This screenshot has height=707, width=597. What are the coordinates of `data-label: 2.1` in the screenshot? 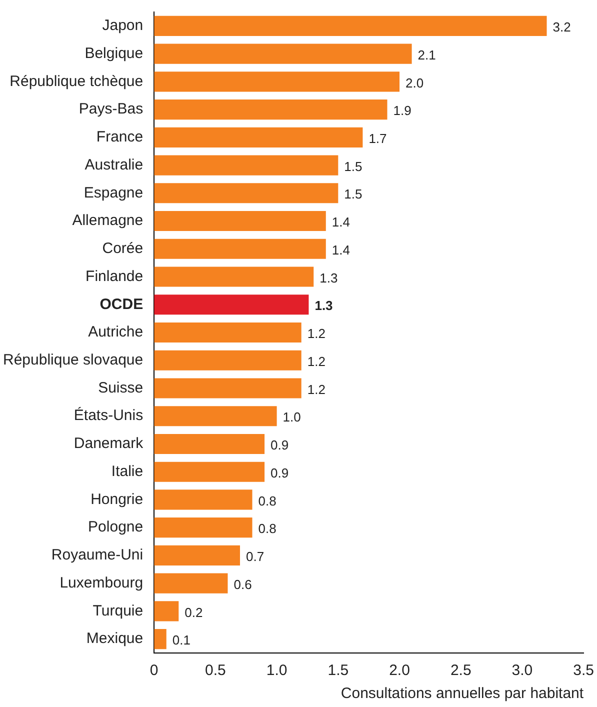 It's located at (427, 54).